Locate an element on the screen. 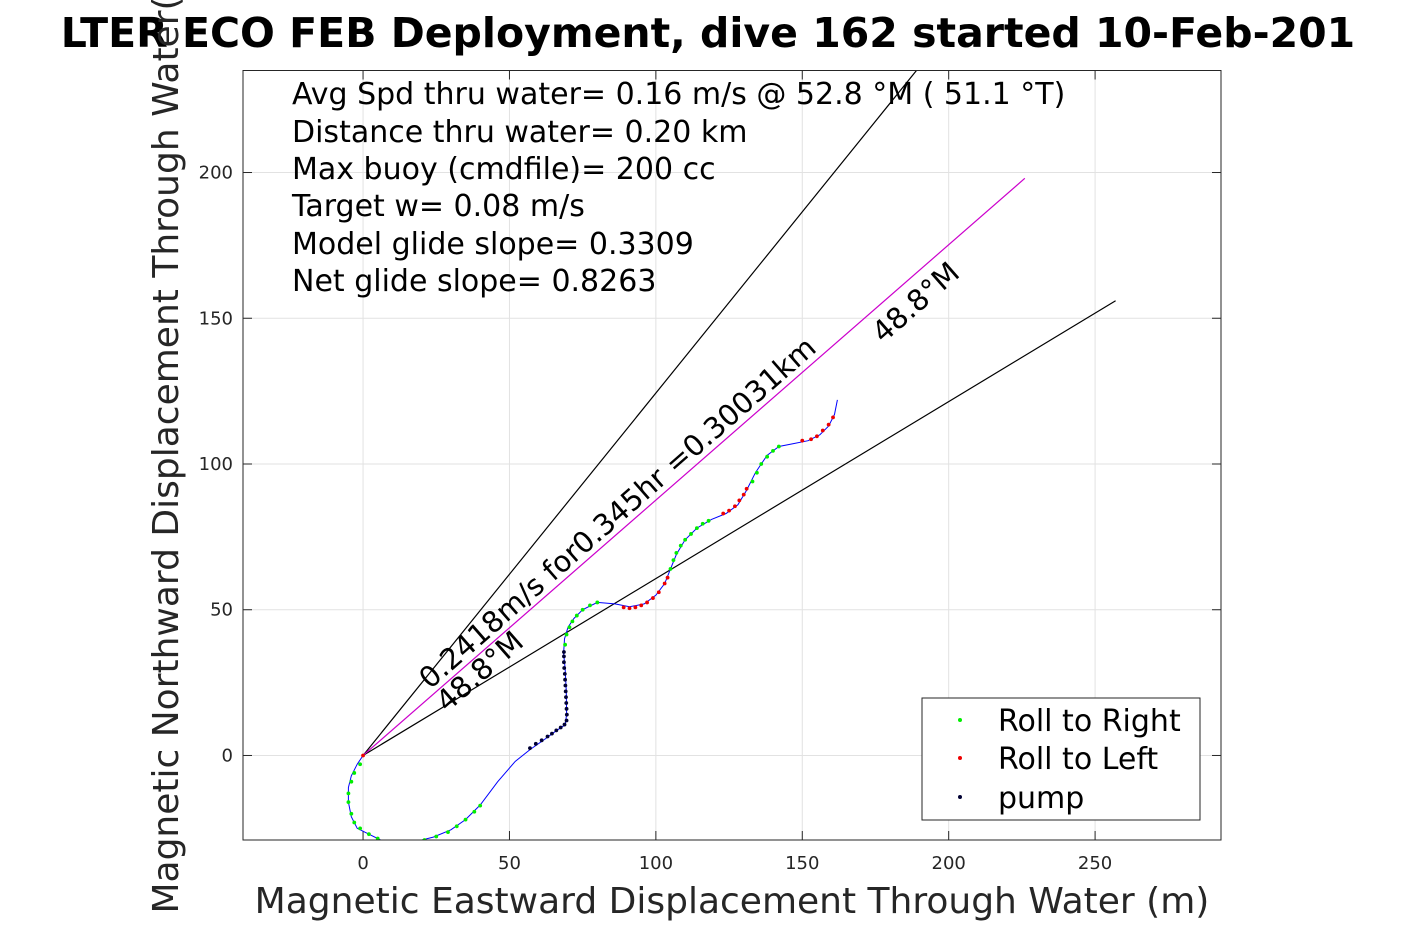  y-tick-label: 200 is located at coordinates (216, 173).